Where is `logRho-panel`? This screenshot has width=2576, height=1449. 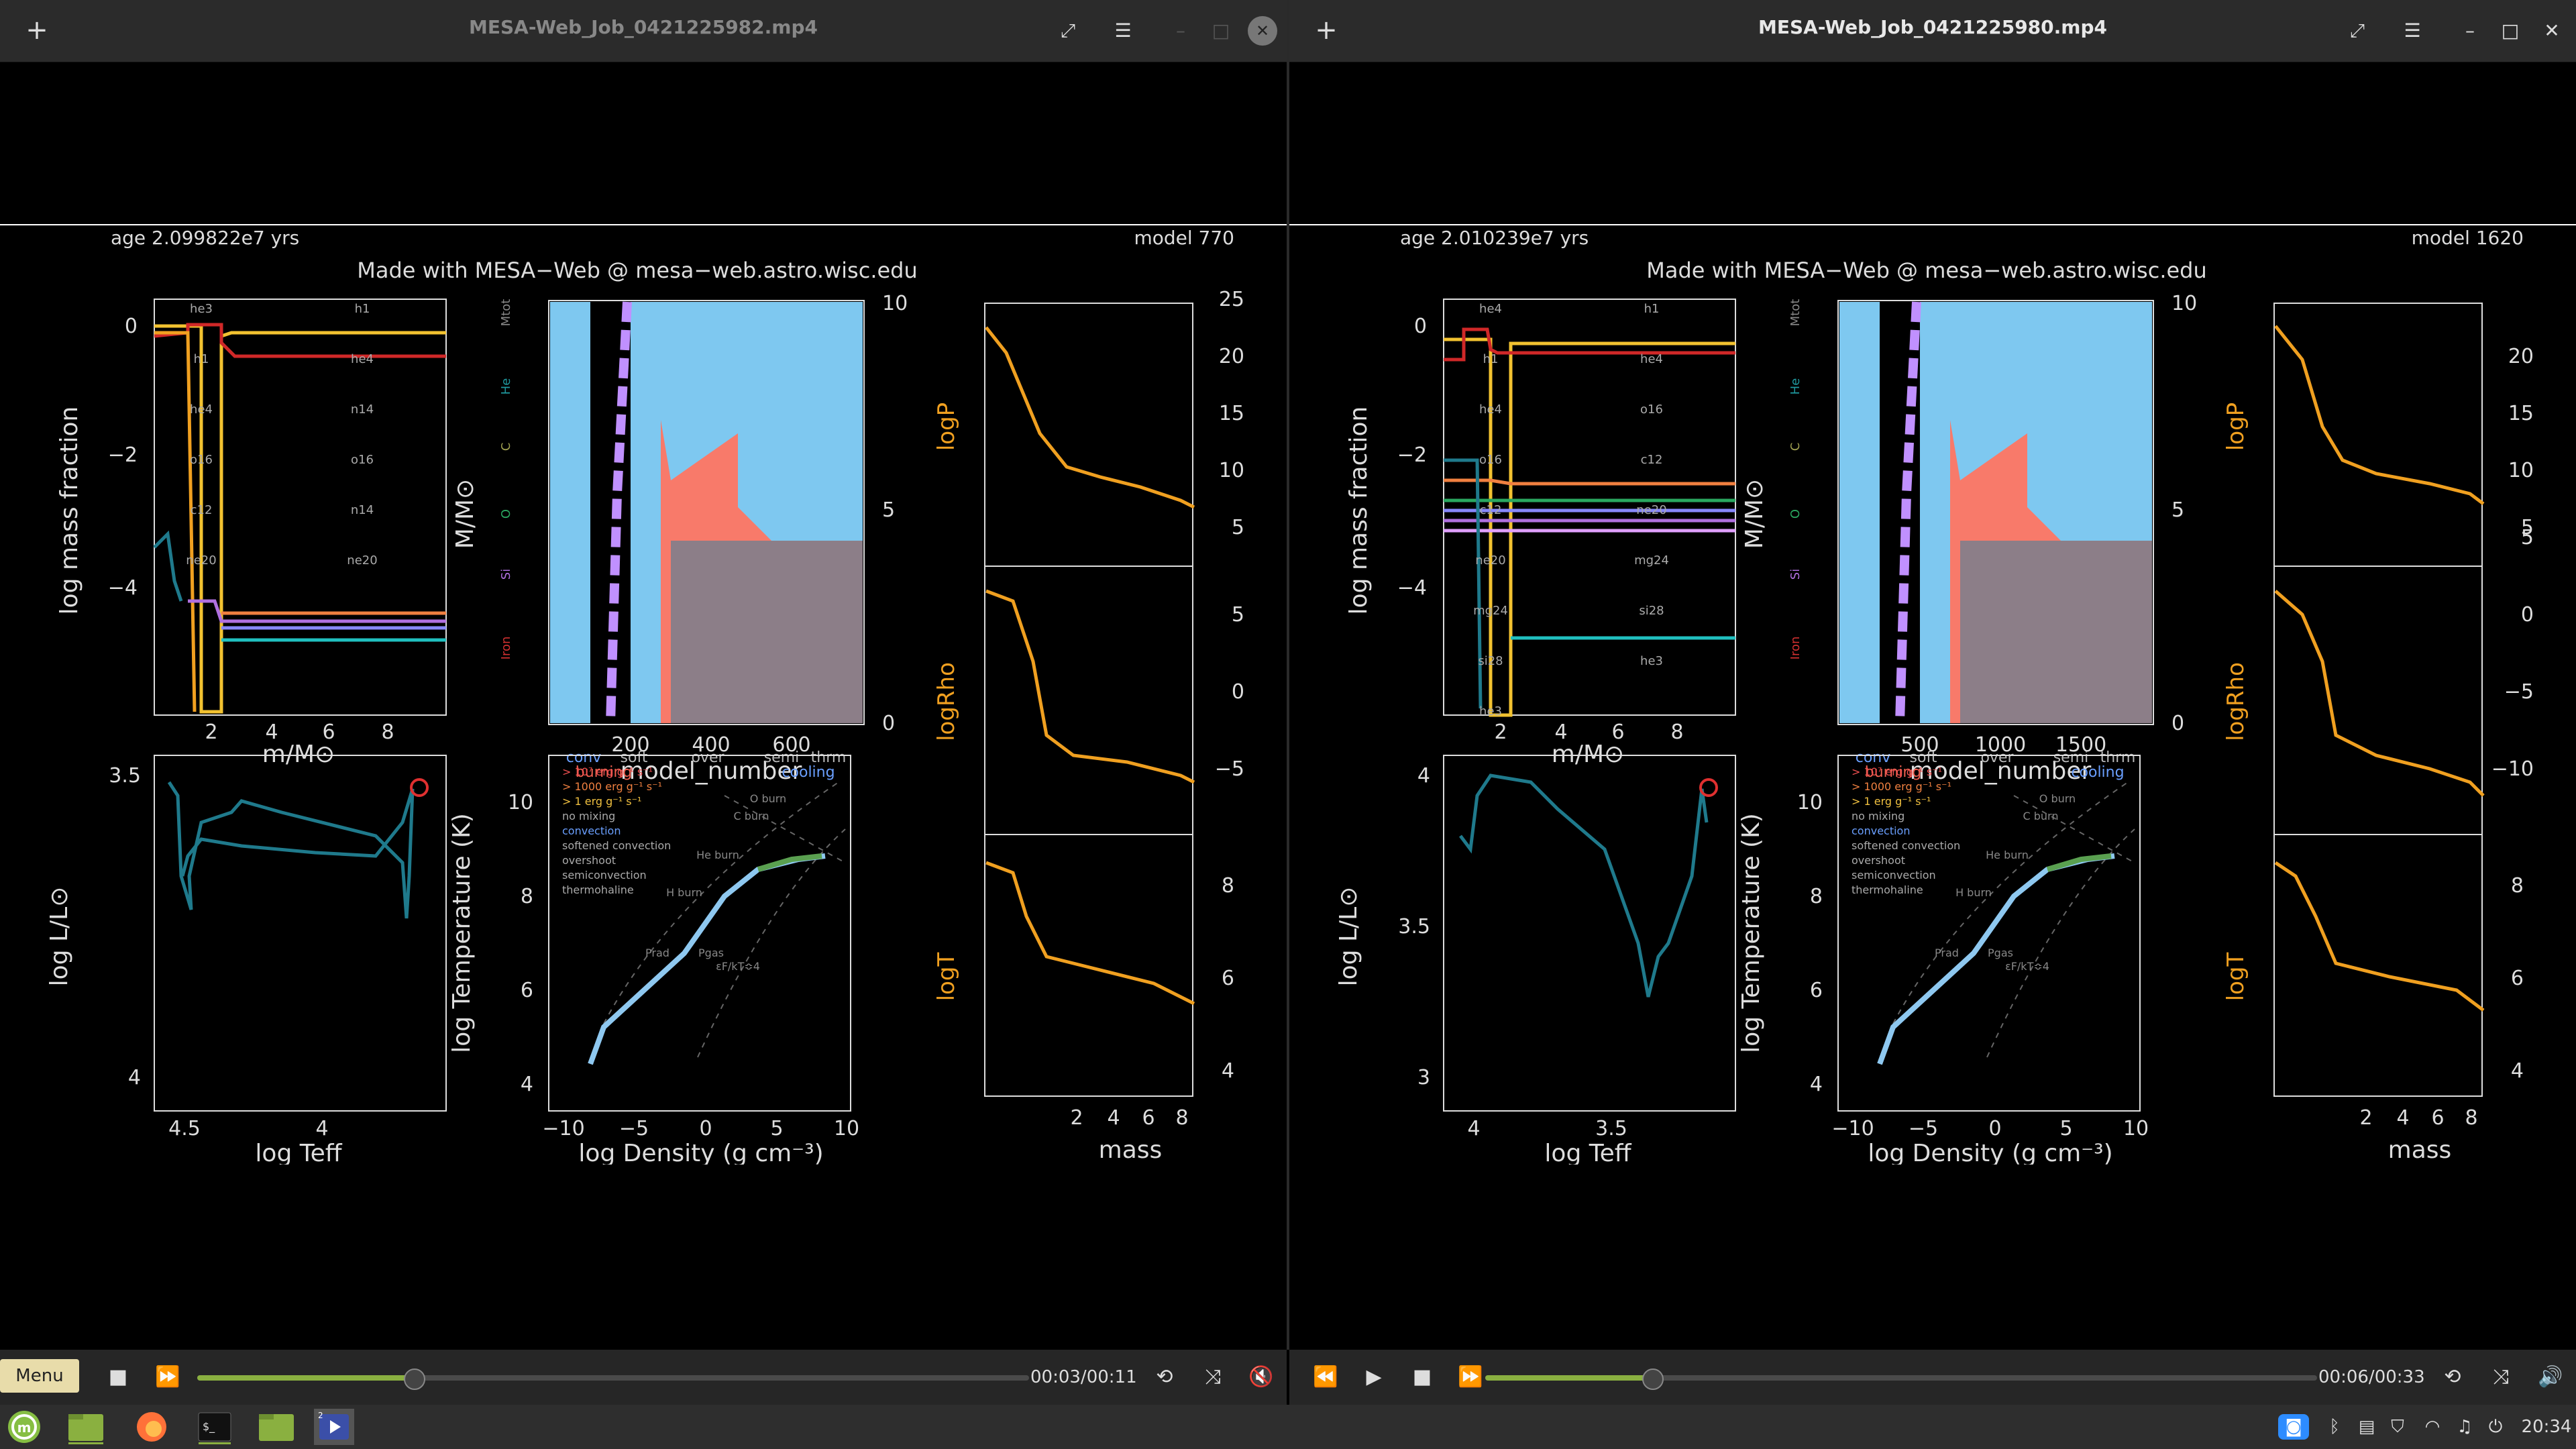 logRho-panel is located at coordinates (2378, 700).